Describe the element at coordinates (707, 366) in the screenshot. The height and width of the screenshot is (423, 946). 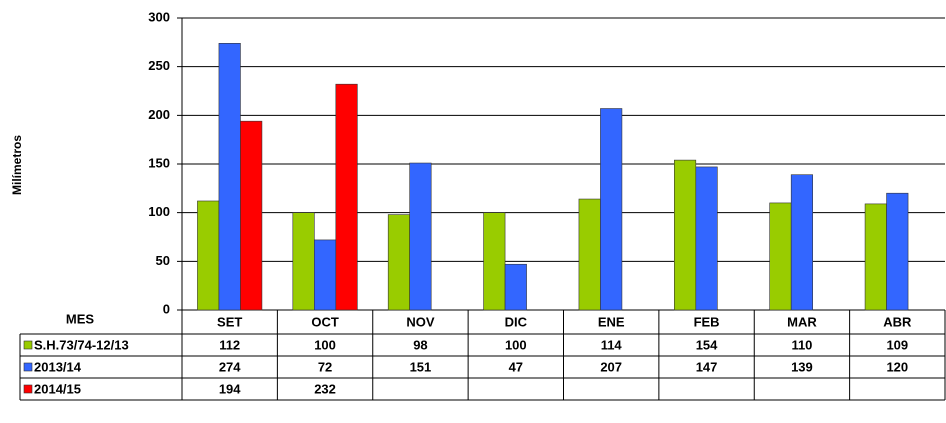
I see `table-cell: 147` at that location.